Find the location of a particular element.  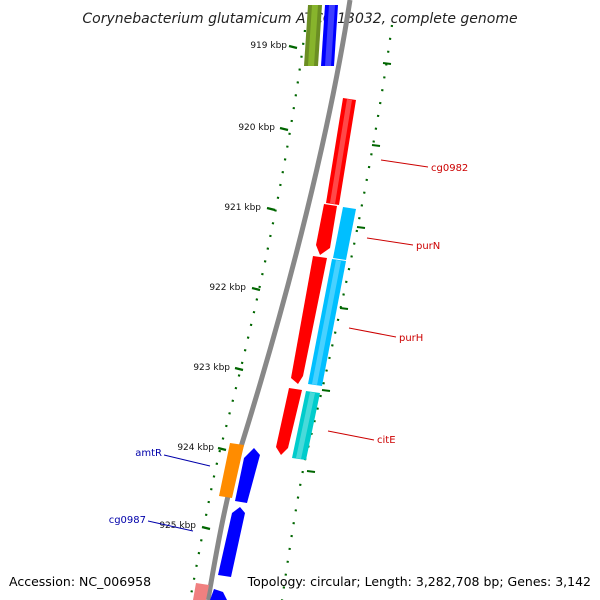

cds-purN is located at coordinates (326, 229).